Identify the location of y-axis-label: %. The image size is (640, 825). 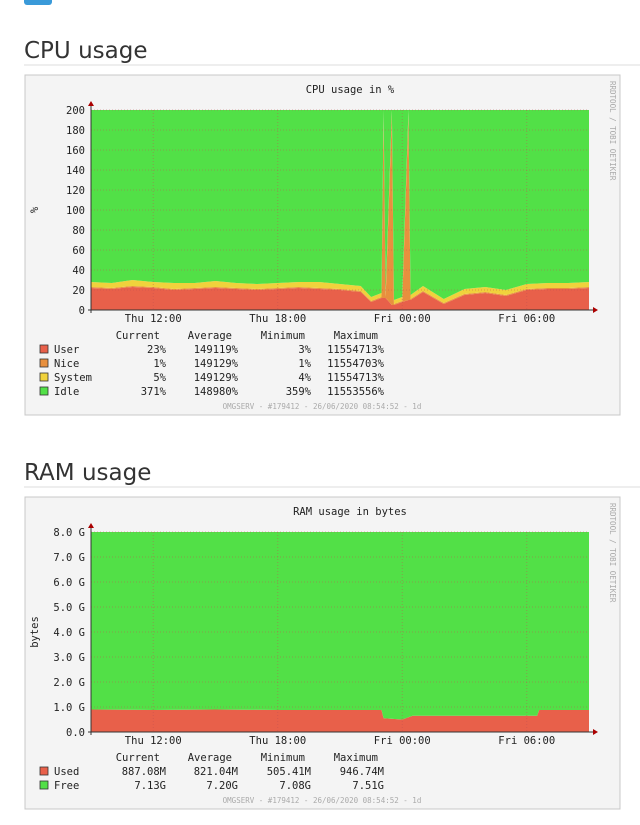
(35, 209).